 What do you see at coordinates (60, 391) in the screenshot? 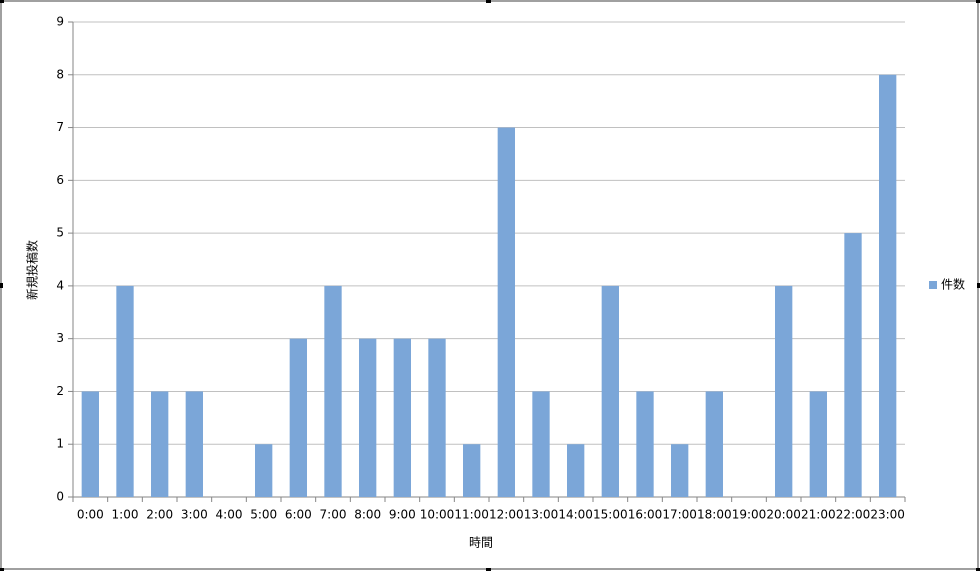
I see `y-tick-label: 2` at bounding box center [60, 391].